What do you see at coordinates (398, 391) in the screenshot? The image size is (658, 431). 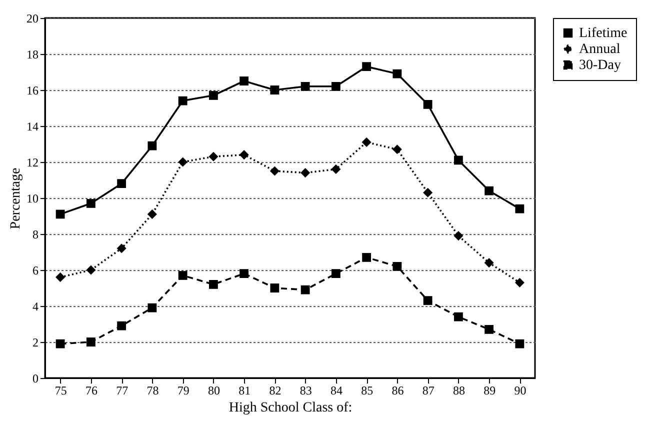 I see `x-tick-label: 86` at bounding box center [398, 391].